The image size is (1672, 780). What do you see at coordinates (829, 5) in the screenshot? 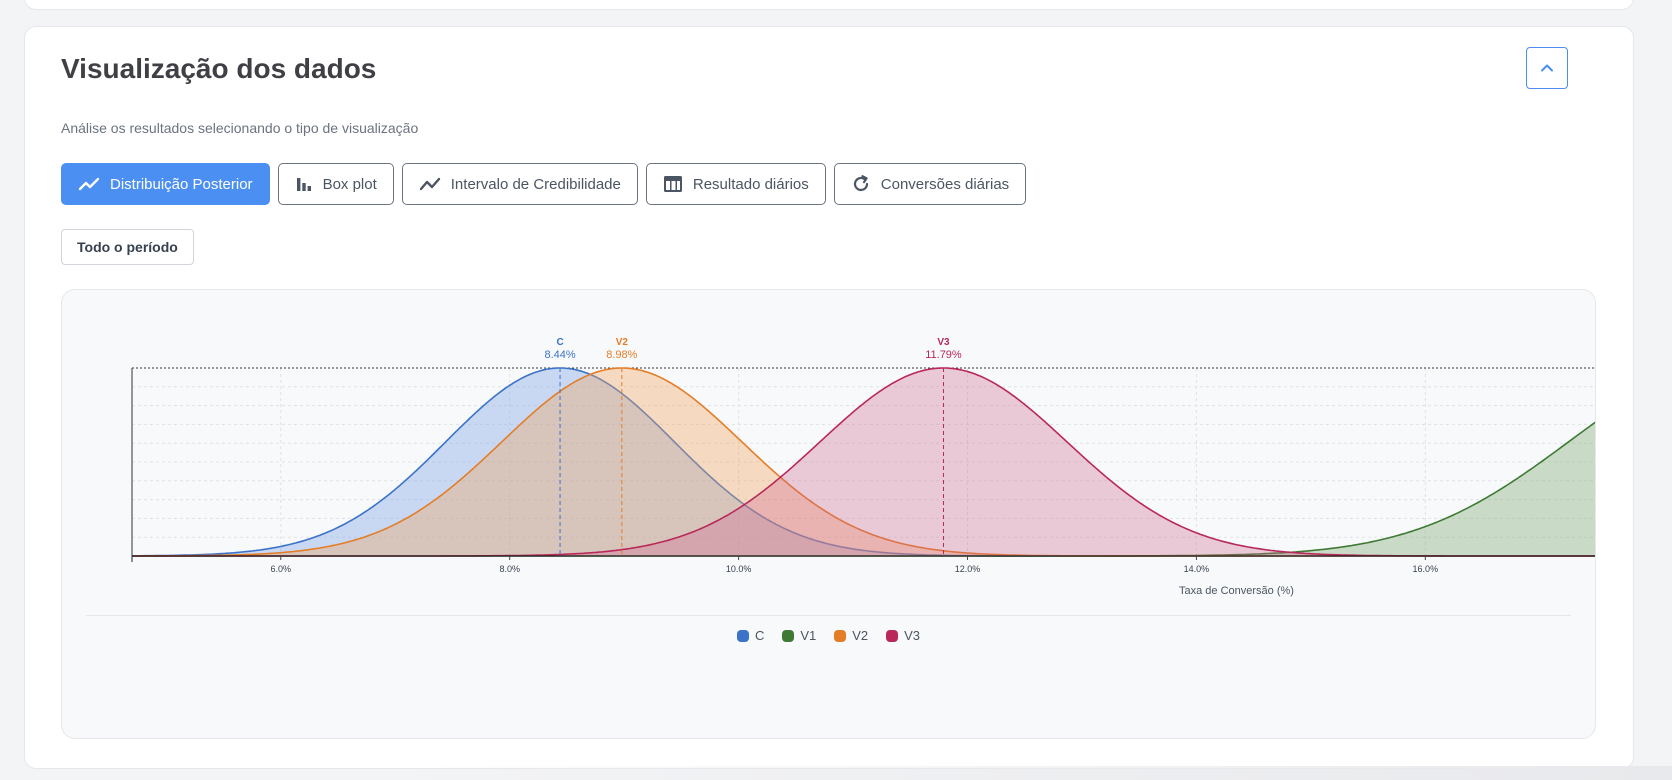
I see `previous-card` at bounding box center [829, 5].